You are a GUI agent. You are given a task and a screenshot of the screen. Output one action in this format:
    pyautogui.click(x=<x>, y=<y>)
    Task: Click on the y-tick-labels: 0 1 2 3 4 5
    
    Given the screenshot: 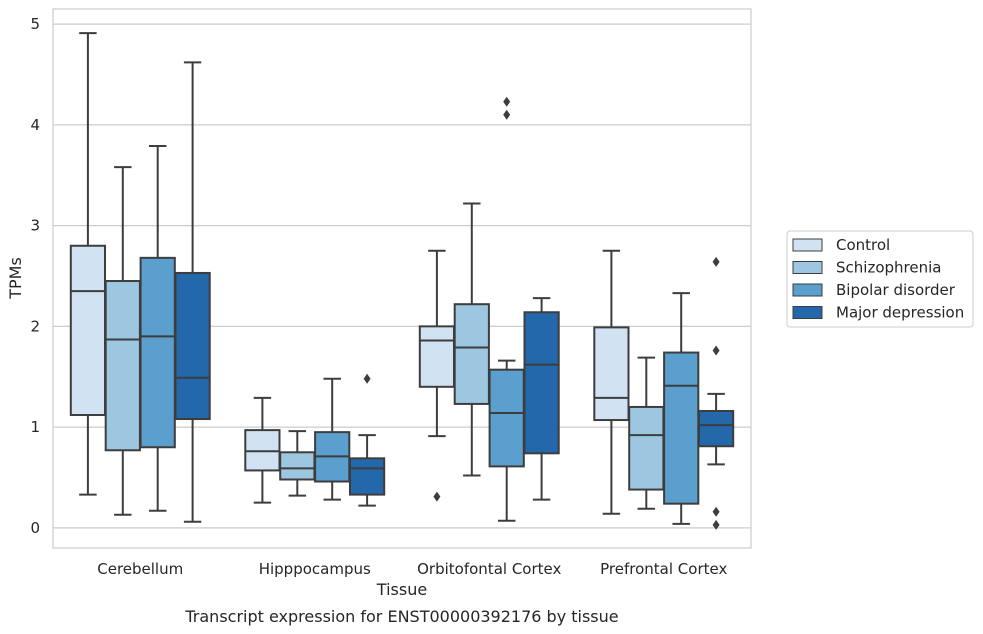 What is the action you would take?
    pyautogui.click(x=35, y=276)
    